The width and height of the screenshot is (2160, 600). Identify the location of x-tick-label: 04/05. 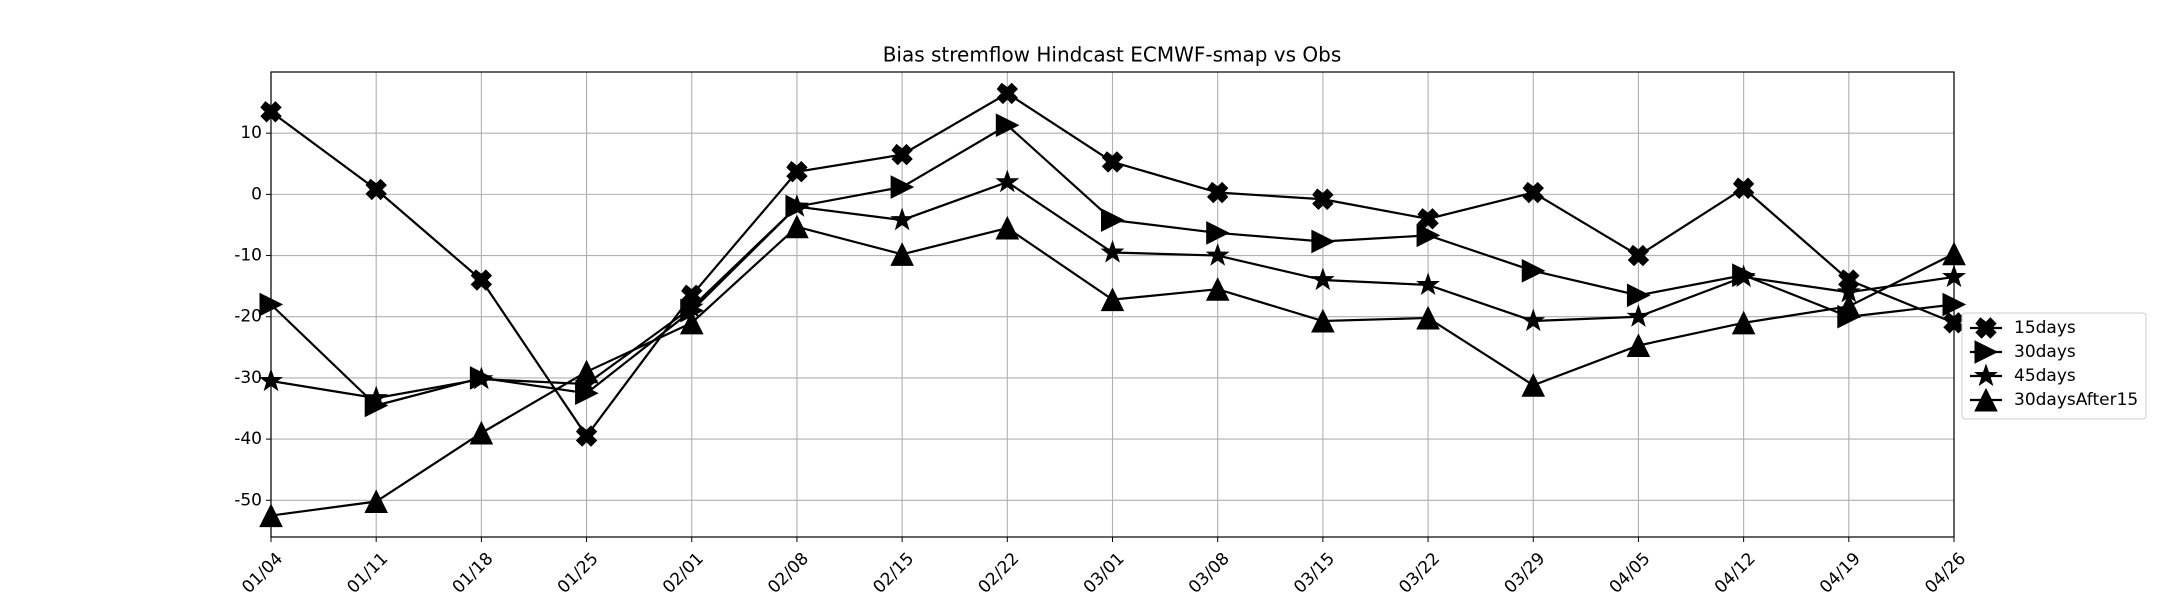
(1630, 573).